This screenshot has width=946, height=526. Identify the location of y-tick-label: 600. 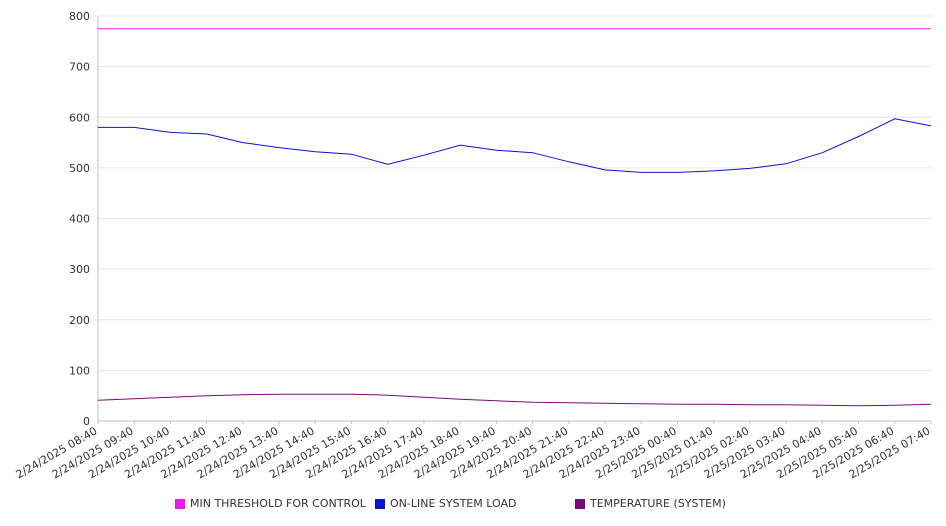
(79, 117).